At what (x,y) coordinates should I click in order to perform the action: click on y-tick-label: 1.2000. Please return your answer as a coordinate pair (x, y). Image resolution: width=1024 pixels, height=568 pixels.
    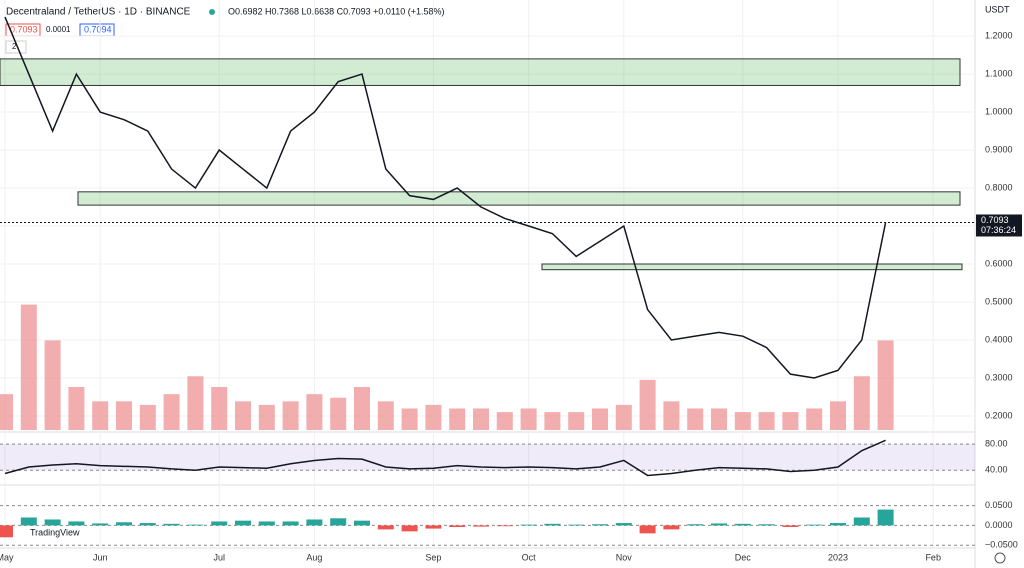
    Looking at the image, I should click on (999, 35).